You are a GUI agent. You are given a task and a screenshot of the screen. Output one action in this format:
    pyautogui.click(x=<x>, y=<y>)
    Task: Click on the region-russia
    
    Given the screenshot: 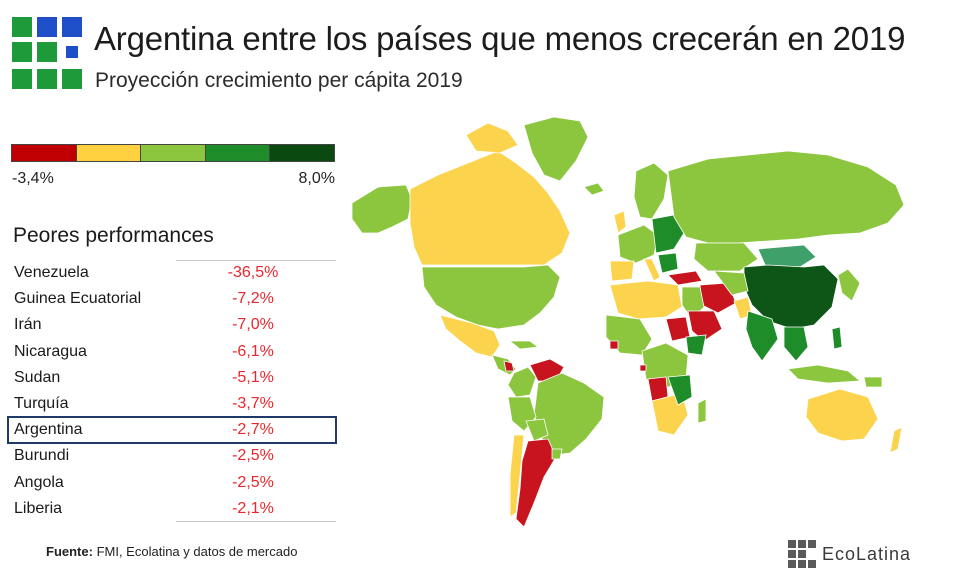 What is the action you would take?
    pyautogui.click(x=786, y=197)
    